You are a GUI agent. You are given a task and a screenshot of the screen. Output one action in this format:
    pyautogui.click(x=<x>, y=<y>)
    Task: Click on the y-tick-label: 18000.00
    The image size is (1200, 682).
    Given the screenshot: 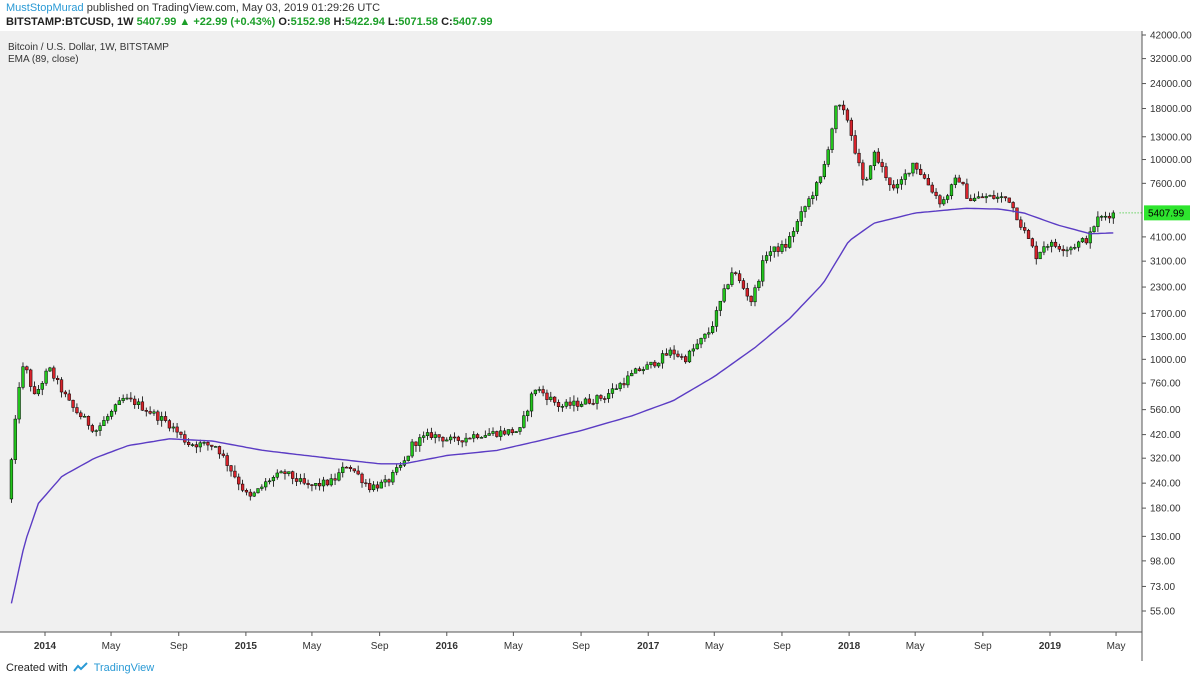 What is the action you would take?
    pyautogui.click(x=1171, y=109)
    